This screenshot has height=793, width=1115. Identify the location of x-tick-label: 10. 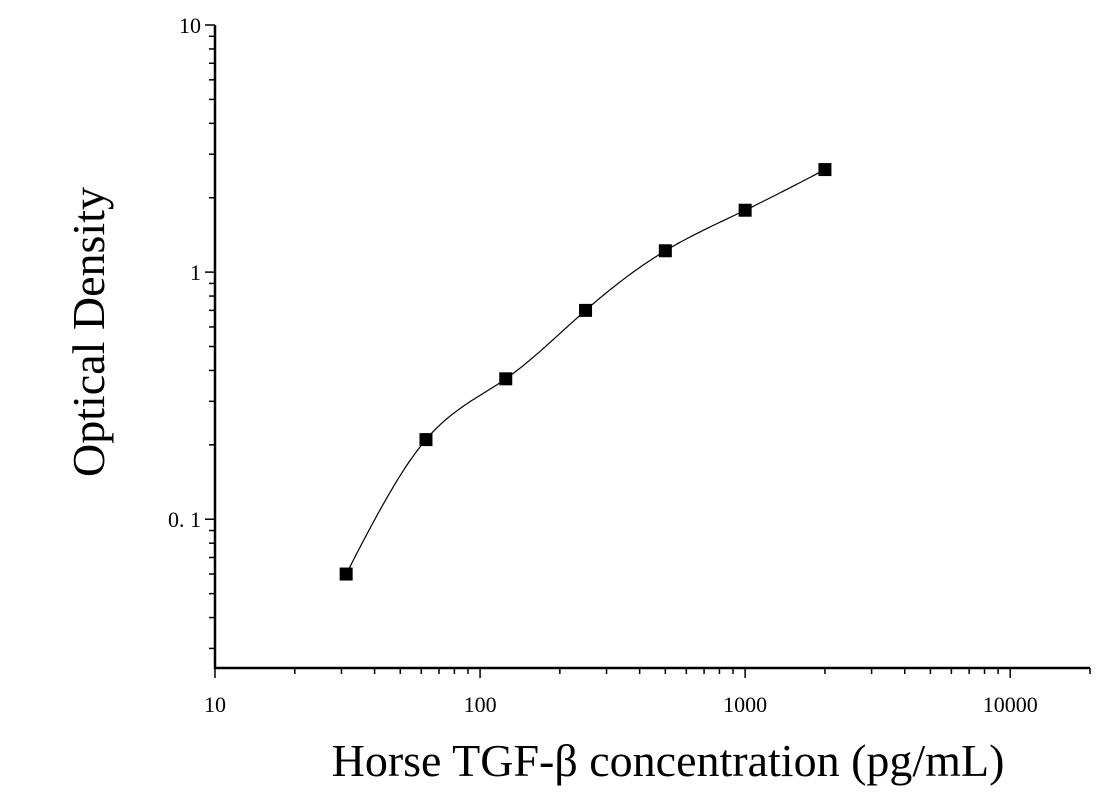
(215, 704).